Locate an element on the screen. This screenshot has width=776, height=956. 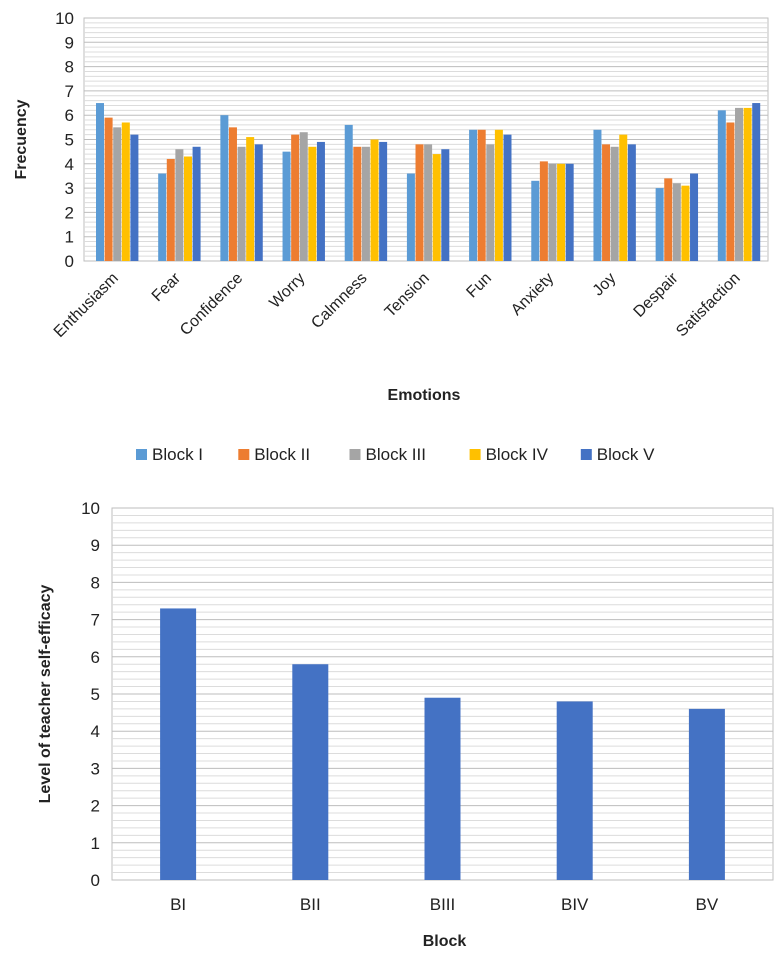
x-tick-label: Anxiety is located at coordinates (532, 294).